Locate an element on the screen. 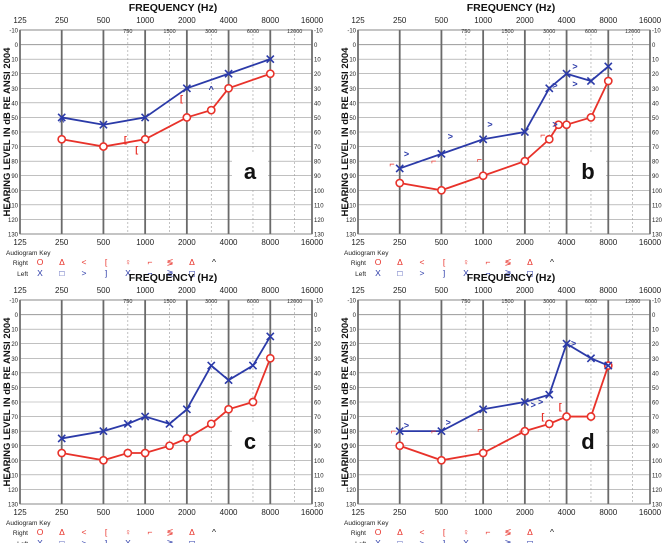 Image resolution: width=668 pixels, height=548 pixels. y-tick-right: 10 is located at coordinates (317, 61).